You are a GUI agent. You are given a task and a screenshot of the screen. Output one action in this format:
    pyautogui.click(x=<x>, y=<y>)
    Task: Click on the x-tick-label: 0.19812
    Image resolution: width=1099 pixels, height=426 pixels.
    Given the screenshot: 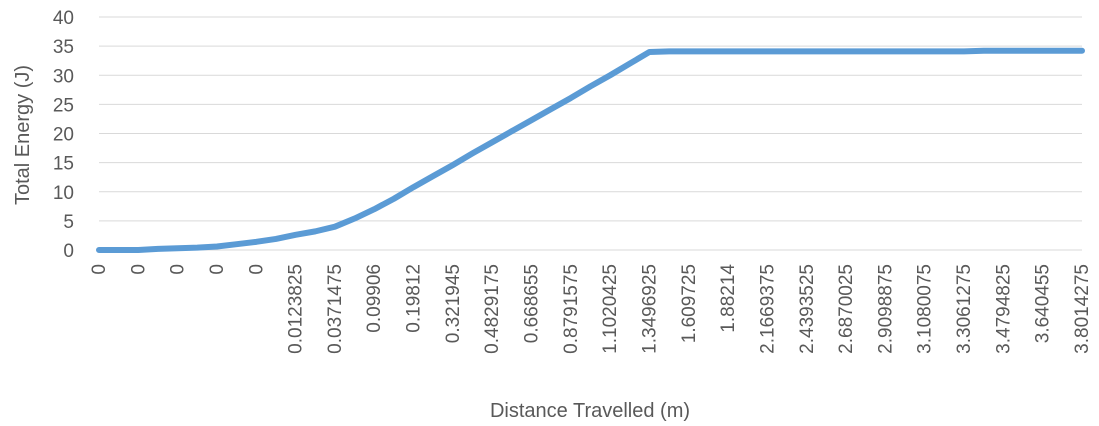 What is the action you would take?
    pyautogui.click(x=414, y=298)
    